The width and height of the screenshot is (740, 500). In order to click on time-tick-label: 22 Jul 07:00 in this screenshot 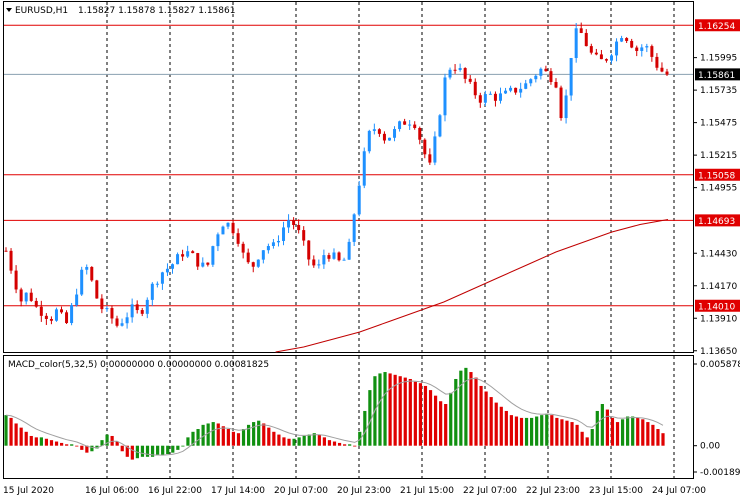, I will do `click(490, 491)`.